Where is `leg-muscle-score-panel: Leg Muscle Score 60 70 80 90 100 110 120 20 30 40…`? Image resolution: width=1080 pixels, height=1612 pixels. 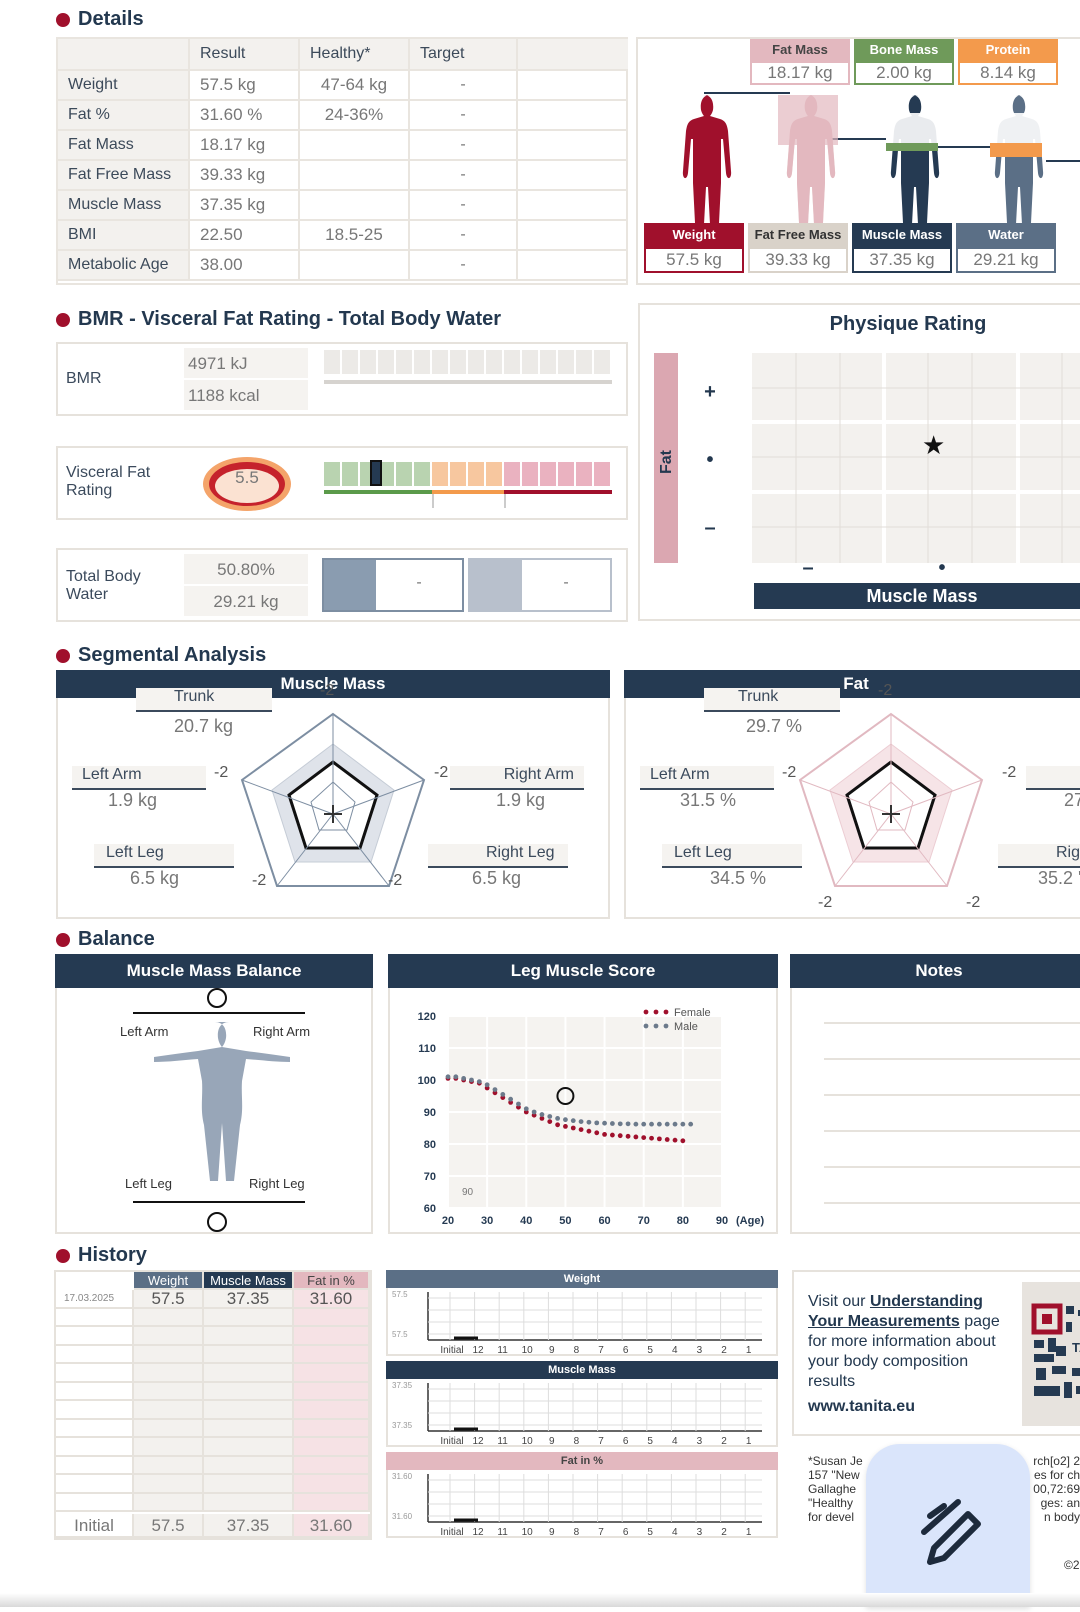
leg-muscle-score-panel: Leg Muscle Score 60 70 80 90 100 110 120 20 30 40… is located at coordinates (583, 1094).